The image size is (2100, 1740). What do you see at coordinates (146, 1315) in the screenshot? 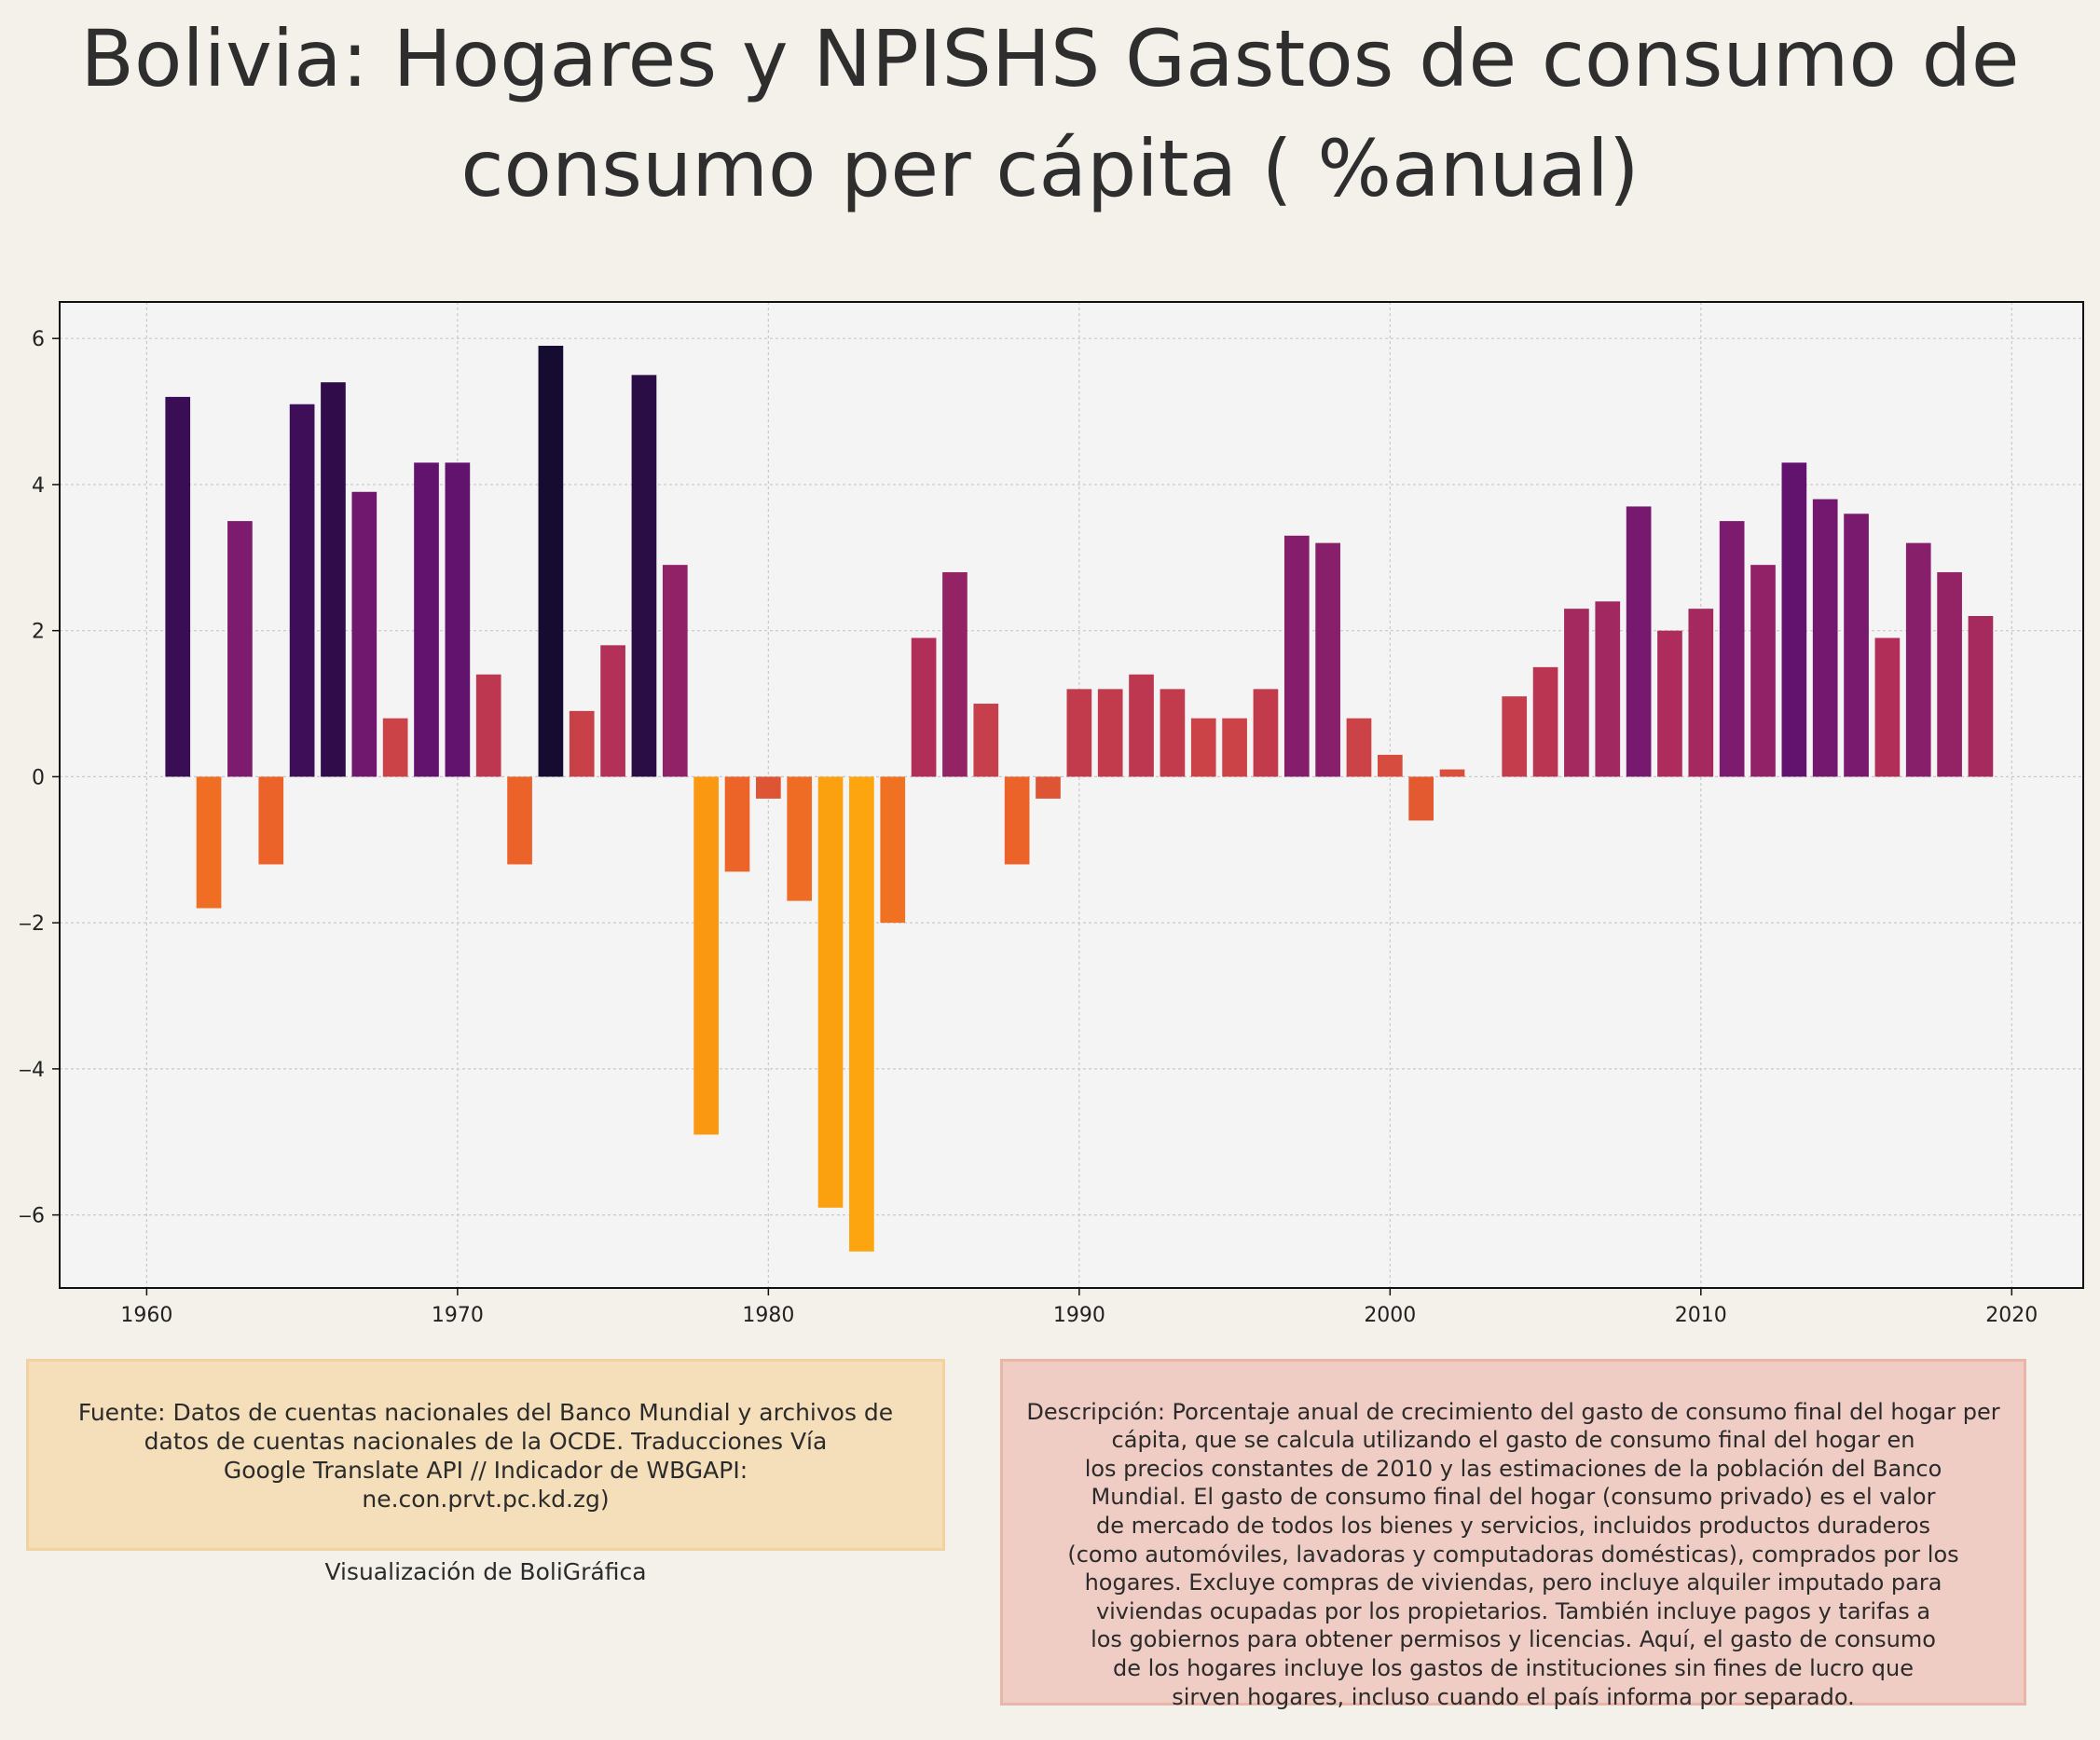
I see `x-tick-label: 1960` at bounding box center [146, 1315].